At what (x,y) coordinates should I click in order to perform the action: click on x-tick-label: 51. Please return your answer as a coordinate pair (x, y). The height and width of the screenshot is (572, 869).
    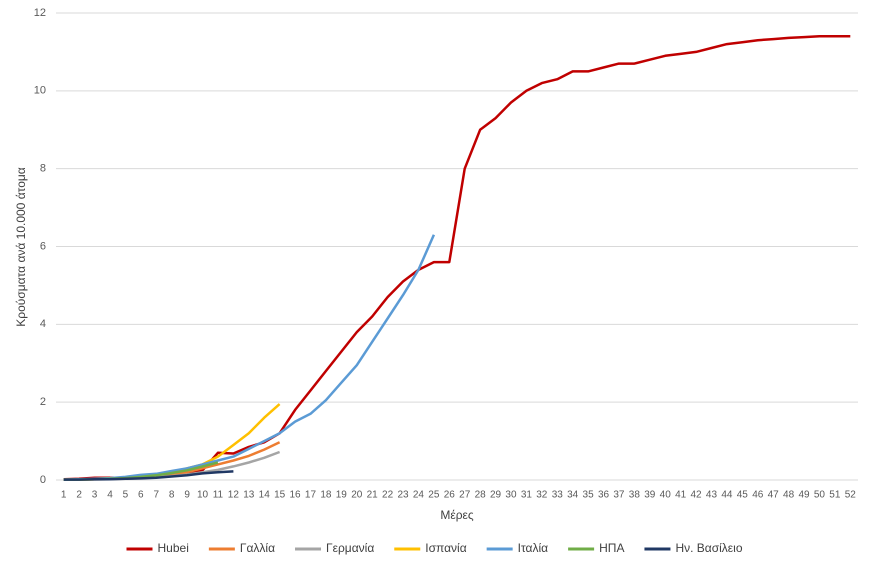
    Looking at the image, I should click on (835, 495).